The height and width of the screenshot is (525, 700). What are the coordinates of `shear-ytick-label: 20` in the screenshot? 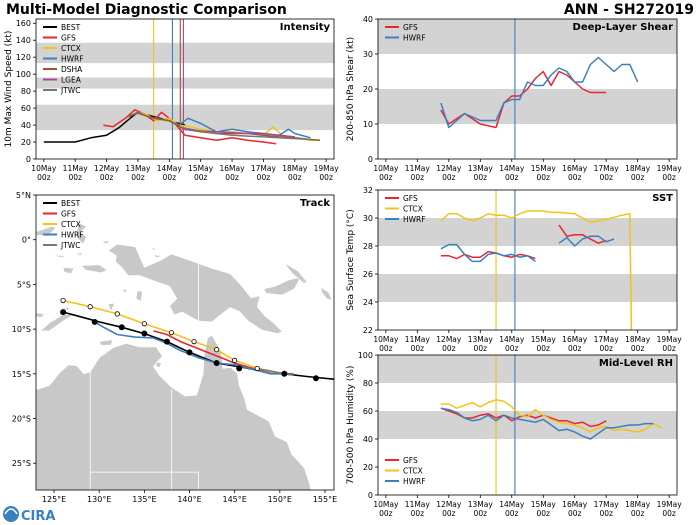 It's located at (368, 89).